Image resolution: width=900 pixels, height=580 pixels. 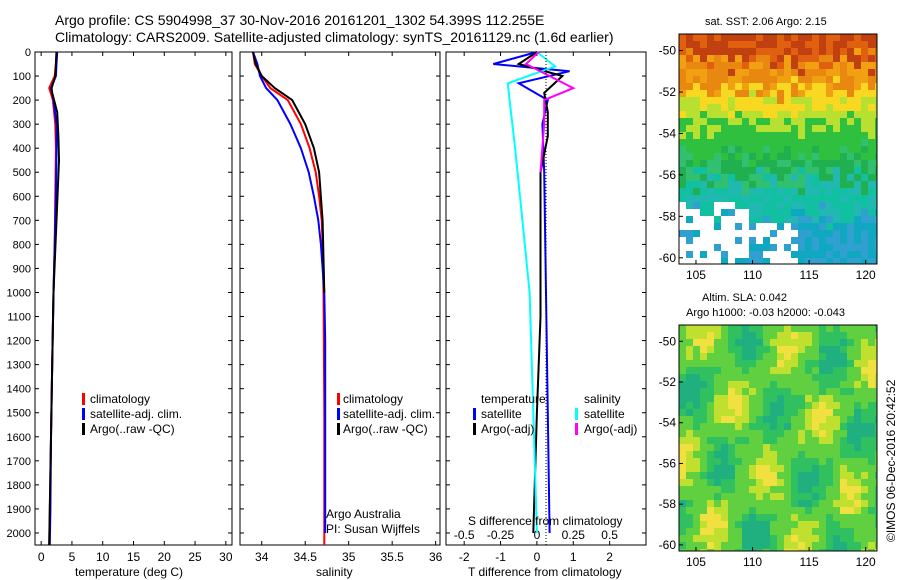 What do you see at coordinates (500, 557) in the screenshot?
I see `x-tick-label: -1` at bounding box center [500, 557].